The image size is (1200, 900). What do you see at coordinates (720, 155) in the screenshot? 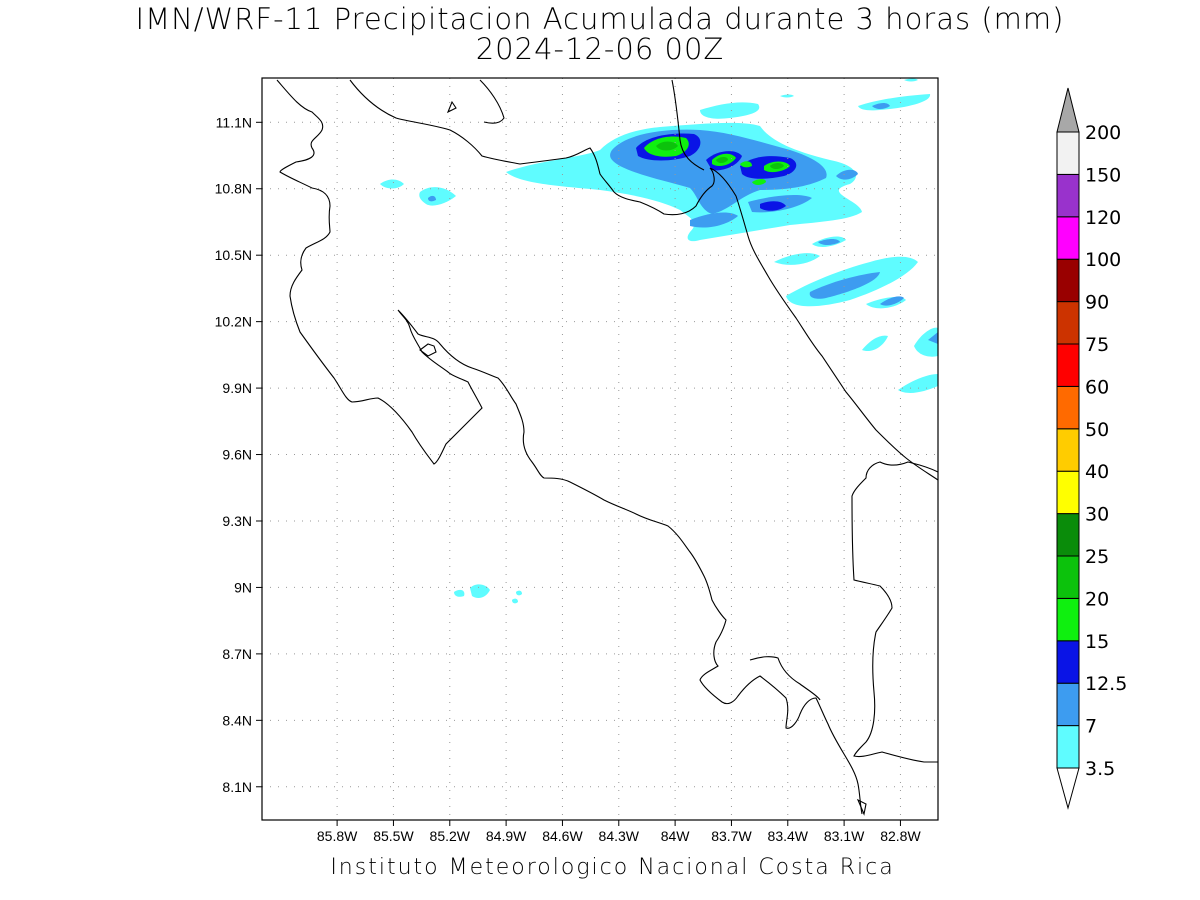
I see `precip-20-areas` at bounding box center [720, 155].